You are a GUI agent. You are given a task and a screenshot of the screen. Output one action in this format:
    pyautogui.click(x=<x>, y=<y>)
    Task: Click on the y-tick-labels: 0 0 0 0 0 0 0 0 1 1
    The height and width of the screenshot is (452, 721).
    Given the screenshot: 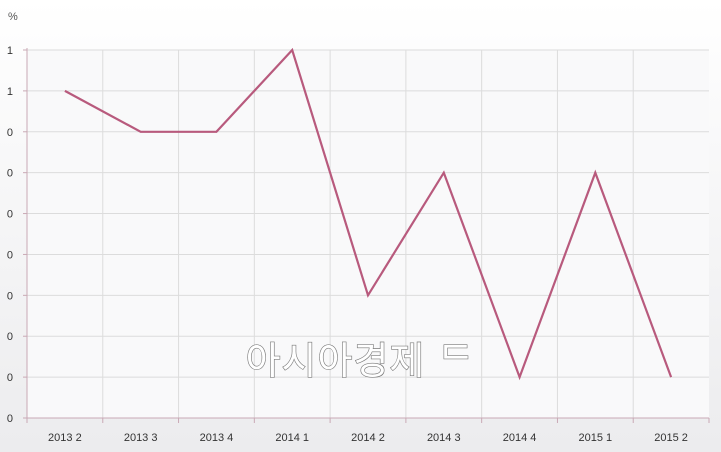 What is the action you would take?
    pyautogui.click(x=10, y=235)
    